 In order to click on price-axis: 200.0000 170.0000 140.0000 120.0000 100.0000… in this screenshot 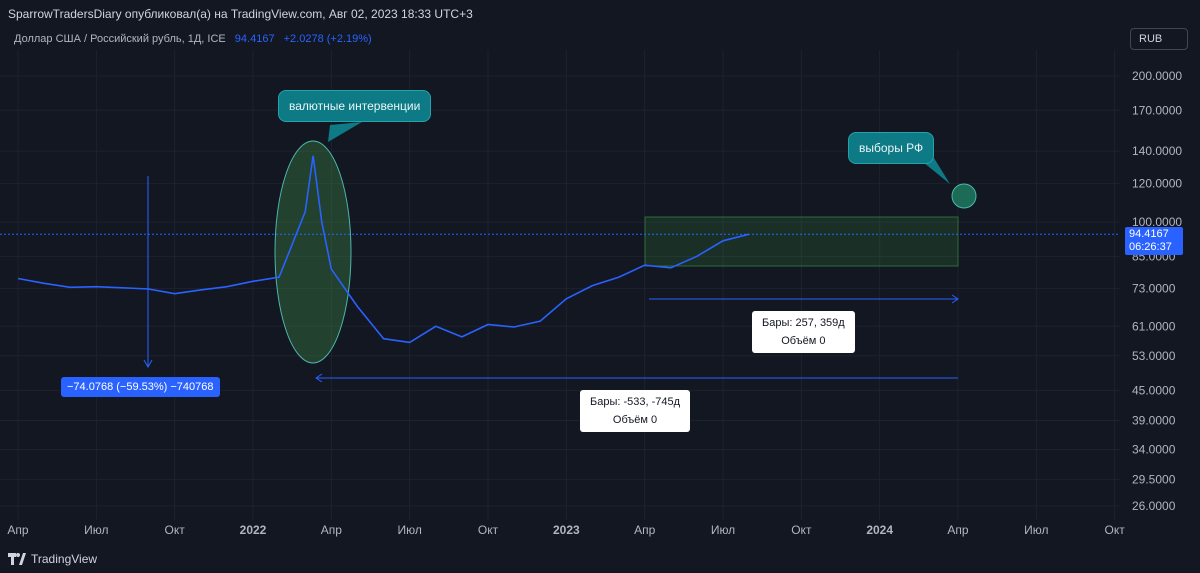, I will do `click(1157, 291)`.